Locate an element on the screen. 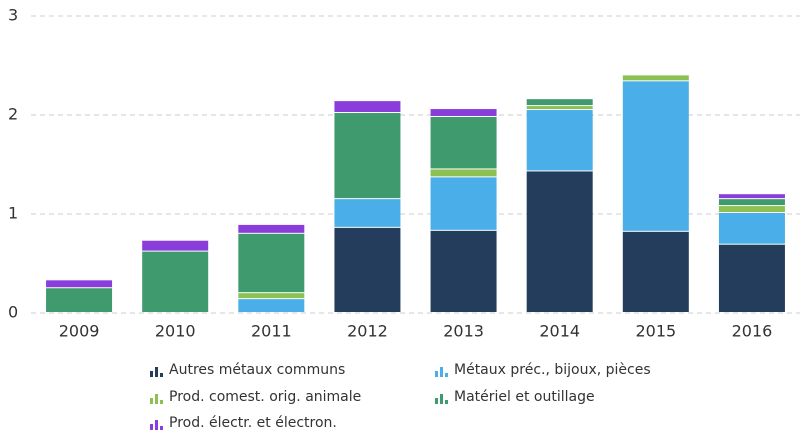  legend-label: Matériel et outillage is located at coordinates (524, 397).